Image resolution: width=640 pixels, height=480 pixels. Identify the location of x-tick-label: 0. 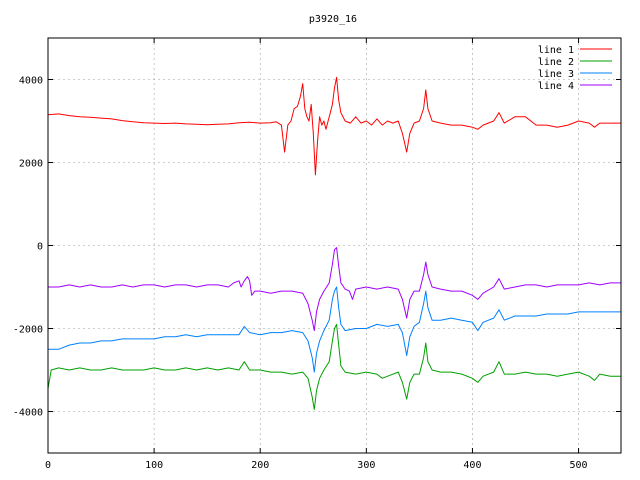
(48, 465).